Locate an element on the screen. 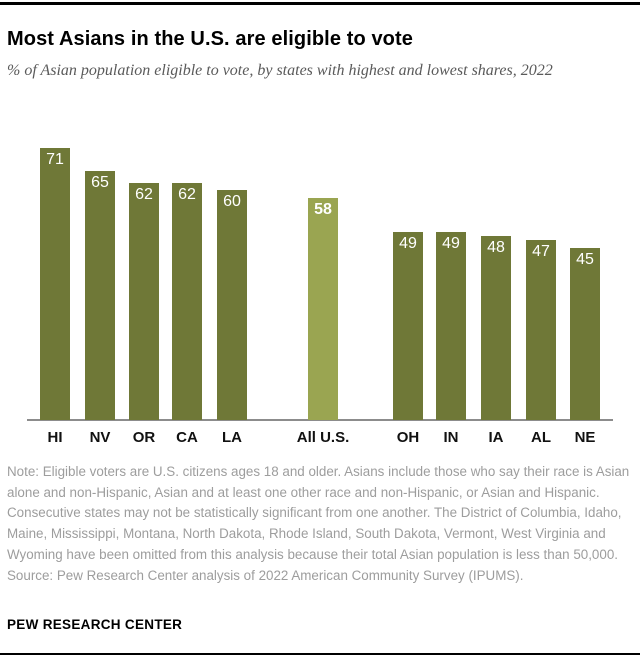 The height and width of the screenshot is (661, 640). bar-value-label: 60 is located at coordinates (232, 201).